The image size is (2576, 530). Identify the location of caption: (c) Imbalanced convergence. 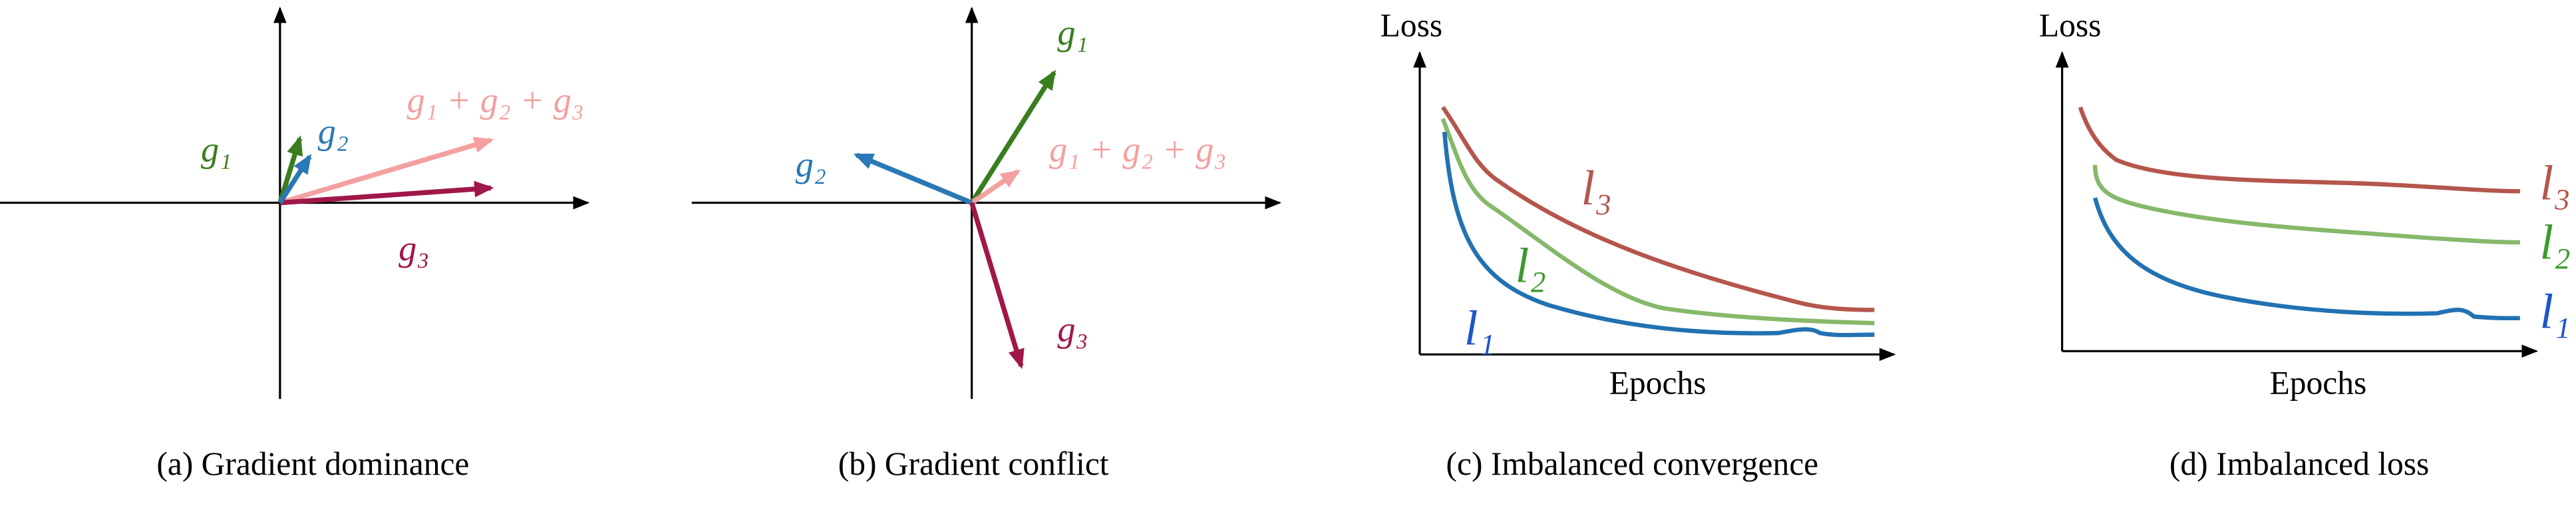
(1632, 464).